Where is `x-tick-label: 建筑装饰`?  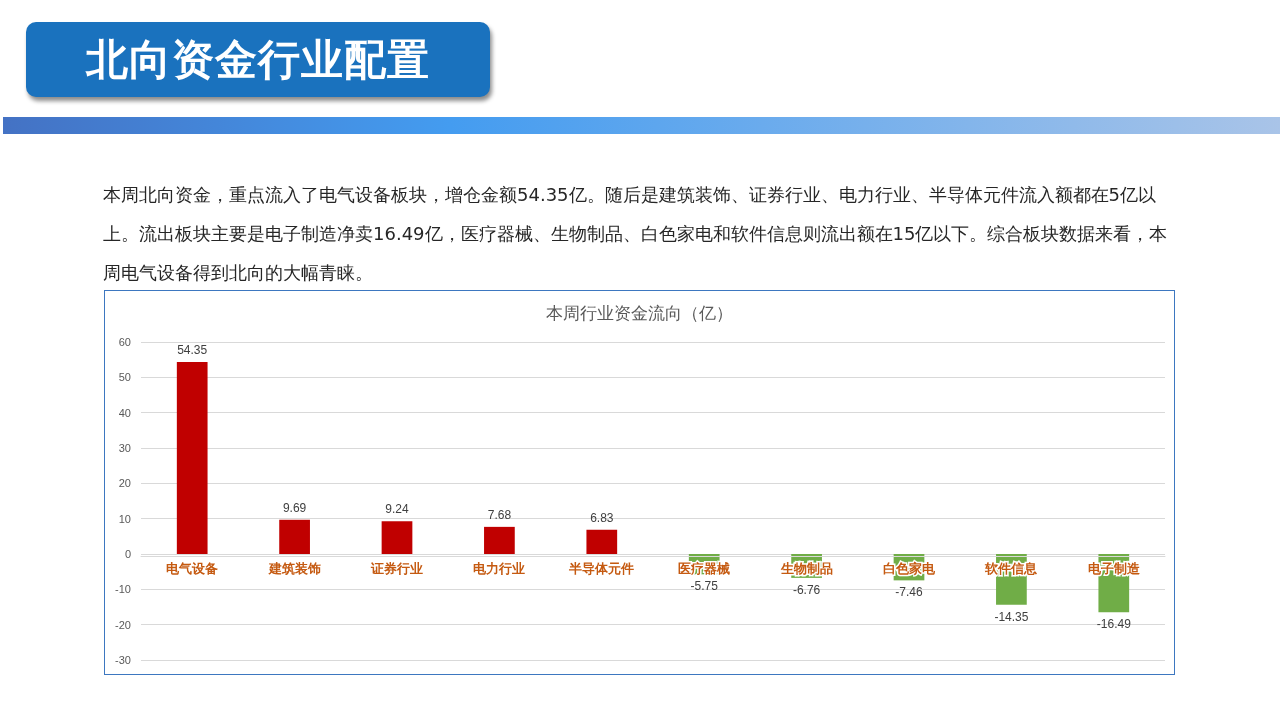
x-tick-label: 建筑装饰 is located at coordinates (294, 569).